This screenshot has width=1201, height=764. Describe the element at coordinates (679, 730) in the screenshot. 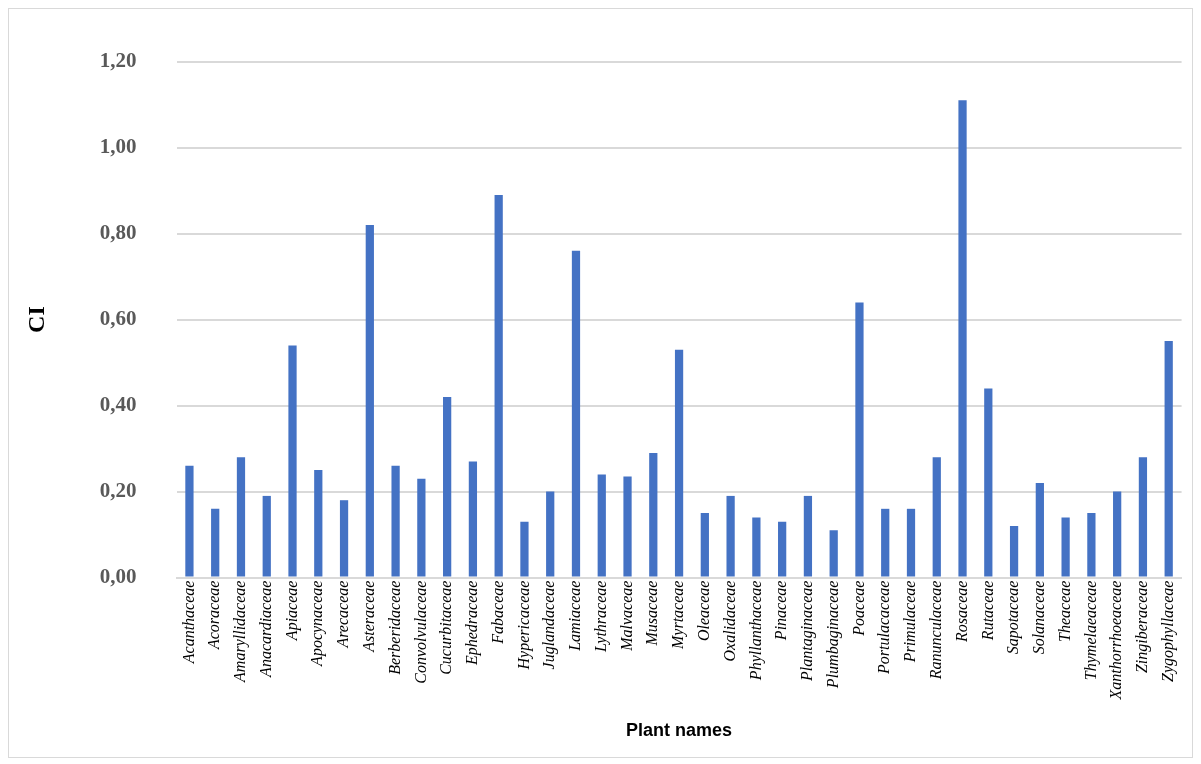

I see `x-axis-title: Plant names` at that location.